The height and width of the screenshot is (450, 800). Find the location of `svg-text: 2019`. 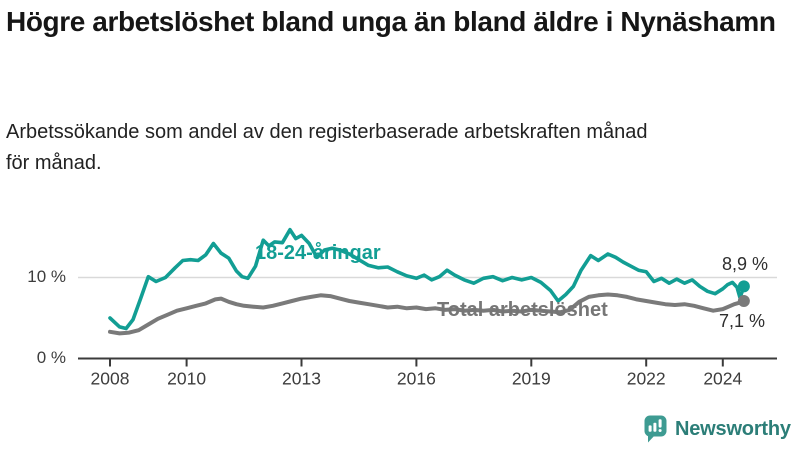

svg-text: 2019 is located at coordinates (531, 379).